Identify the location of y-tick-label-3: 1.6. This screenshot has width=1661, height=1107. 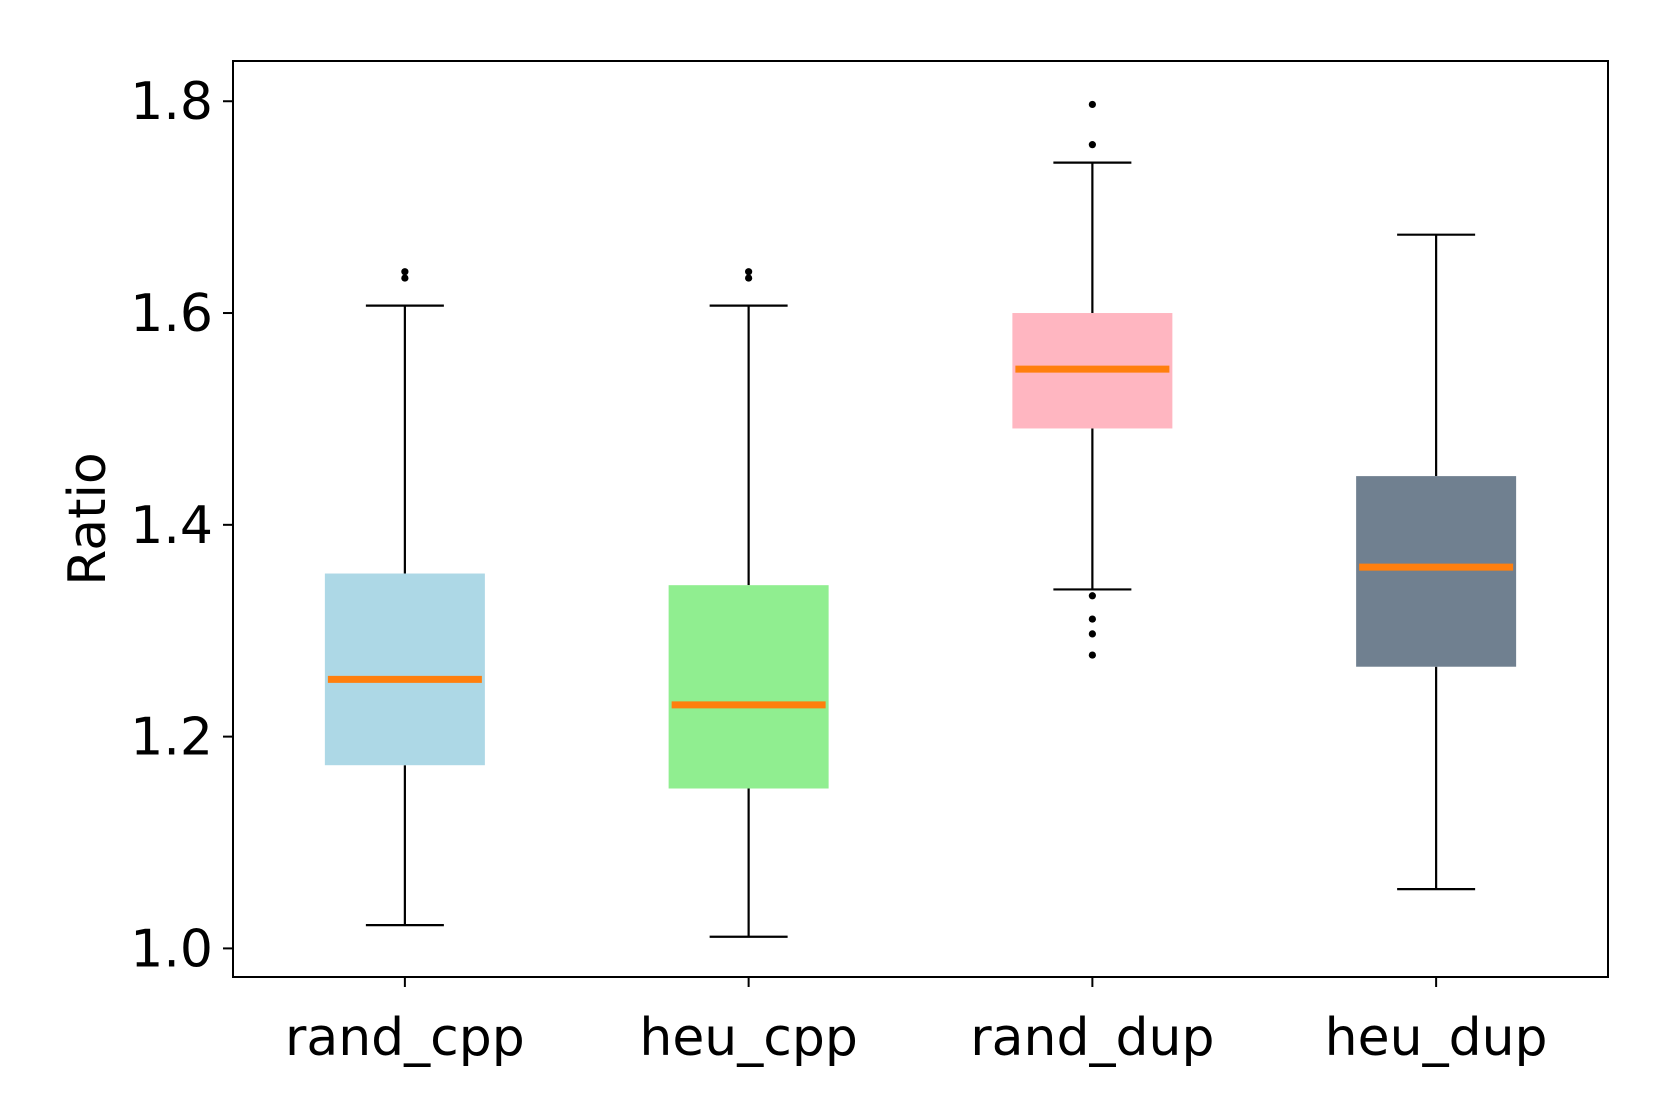
(171, 314).